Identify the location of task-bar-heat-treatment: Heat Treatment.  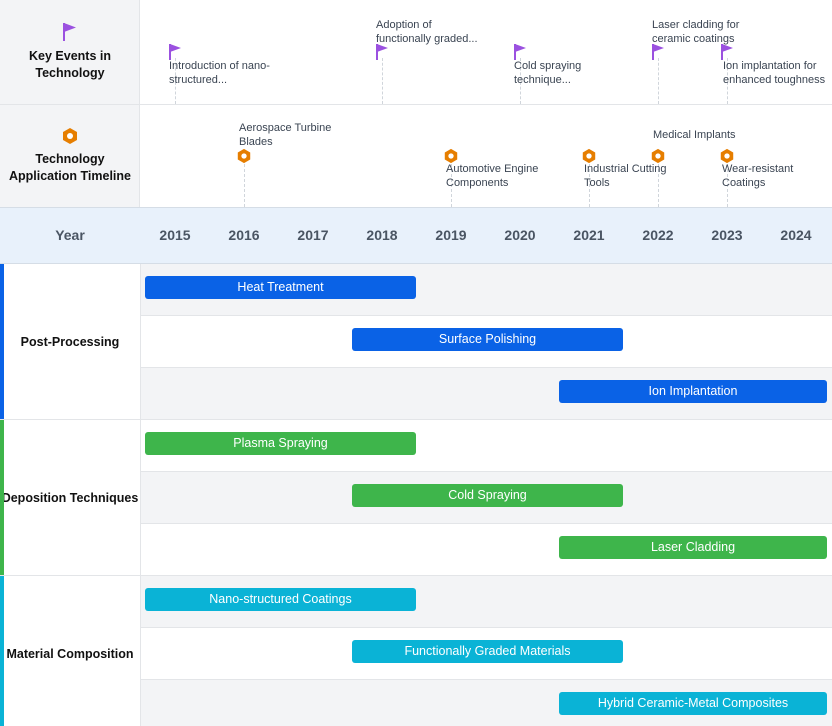
(280, 287).